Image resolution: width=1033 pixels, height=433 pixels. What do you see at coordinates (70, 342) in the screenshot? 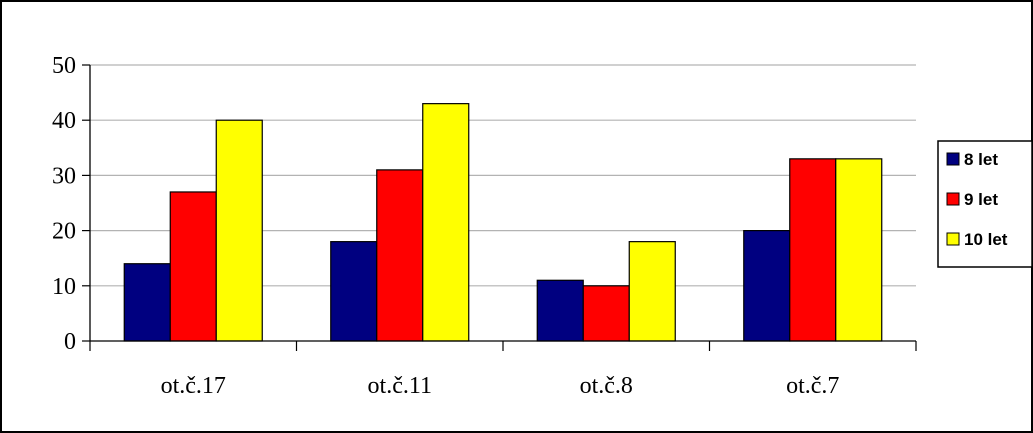
I see `y-tick-label: 0` at bounding box center [70, 342].